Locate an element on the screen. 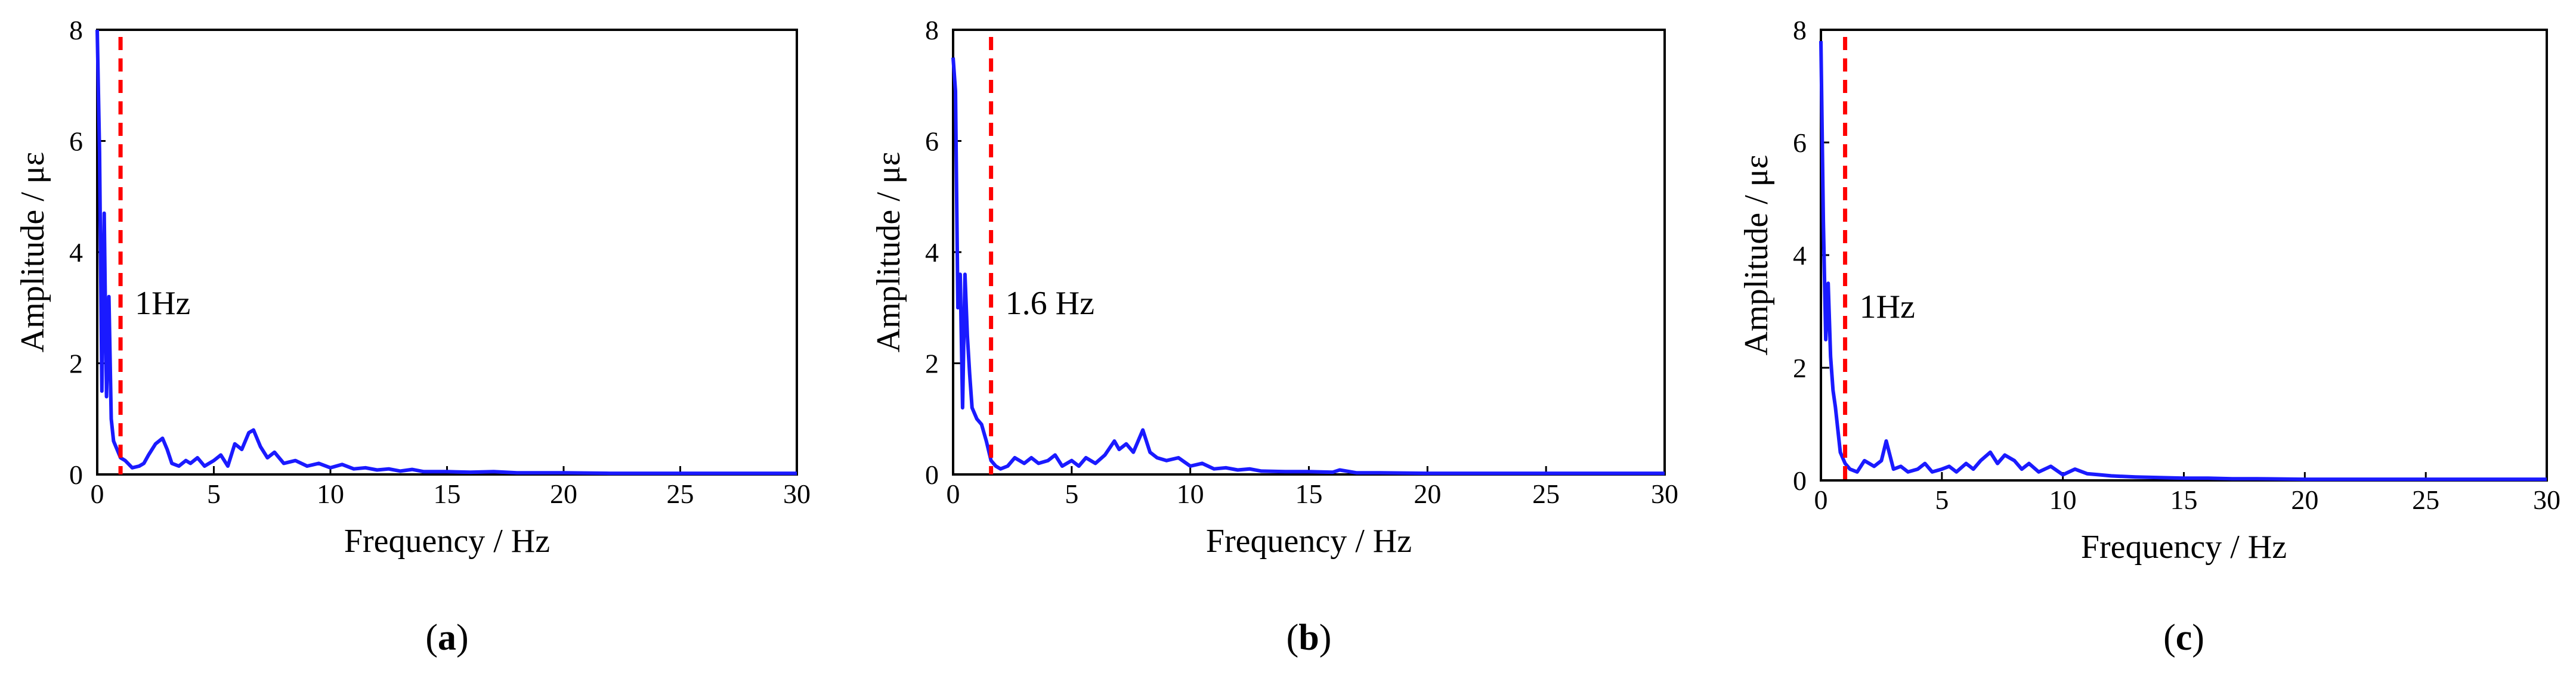 This screenshot has height=692, width=2576. cutoff-label: 1.6 Hz is located at coordinates (1050, 303).